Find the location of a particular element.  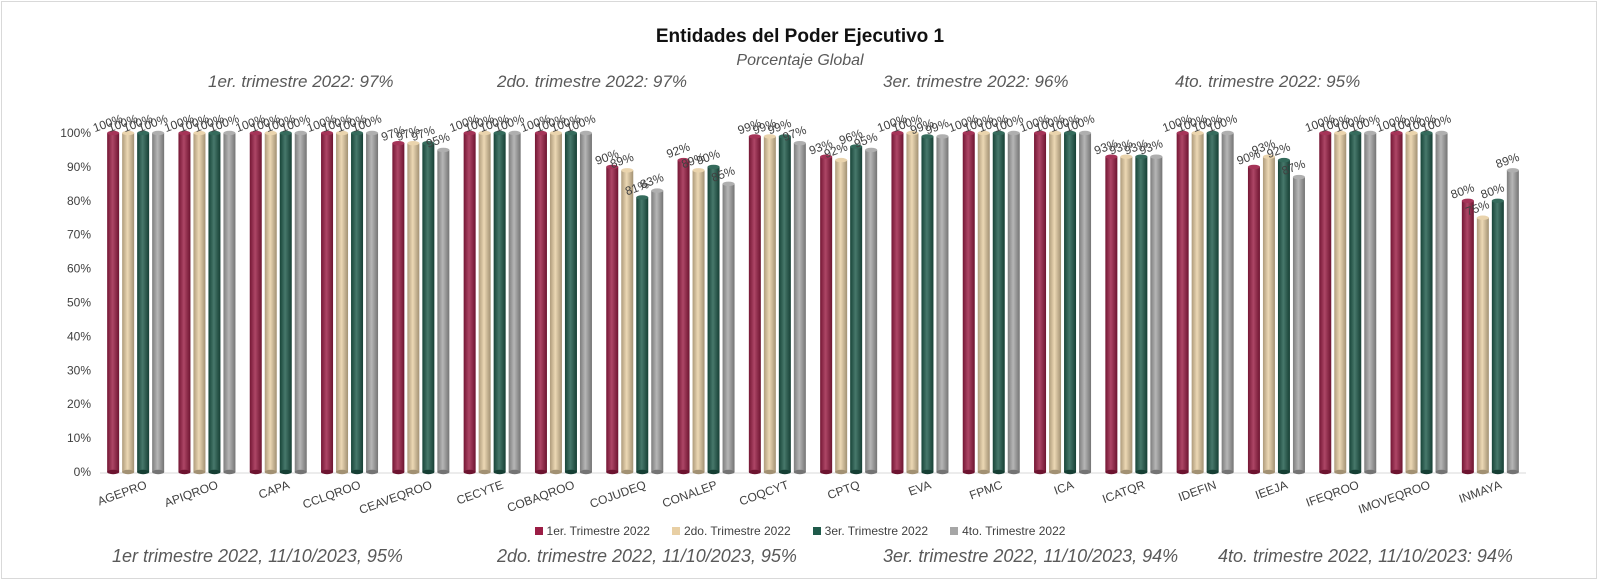

x-tick-label: IMOVEQROO is located at coordinates (1394, 497).